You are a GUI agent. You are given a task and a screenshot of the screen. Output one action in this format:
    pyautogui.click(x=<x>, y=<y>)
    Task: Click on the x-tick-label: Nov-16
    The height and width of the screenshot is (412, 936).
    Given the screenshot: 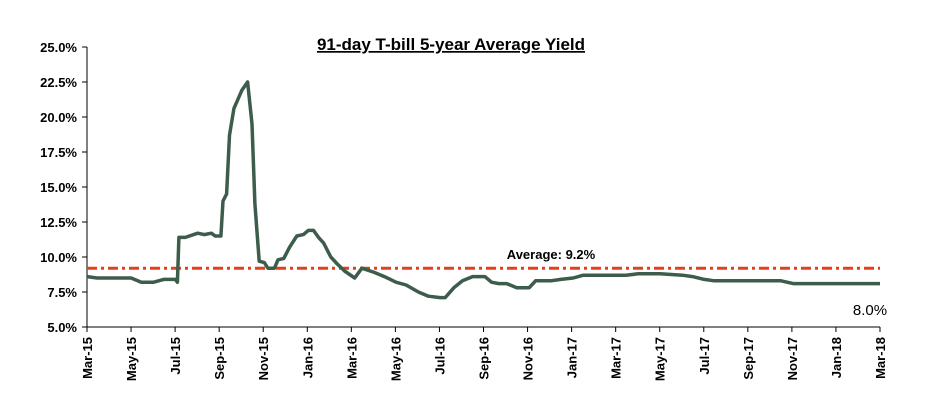 What is the action you would take?
    pyautogui.click(x=528, y=358)
    